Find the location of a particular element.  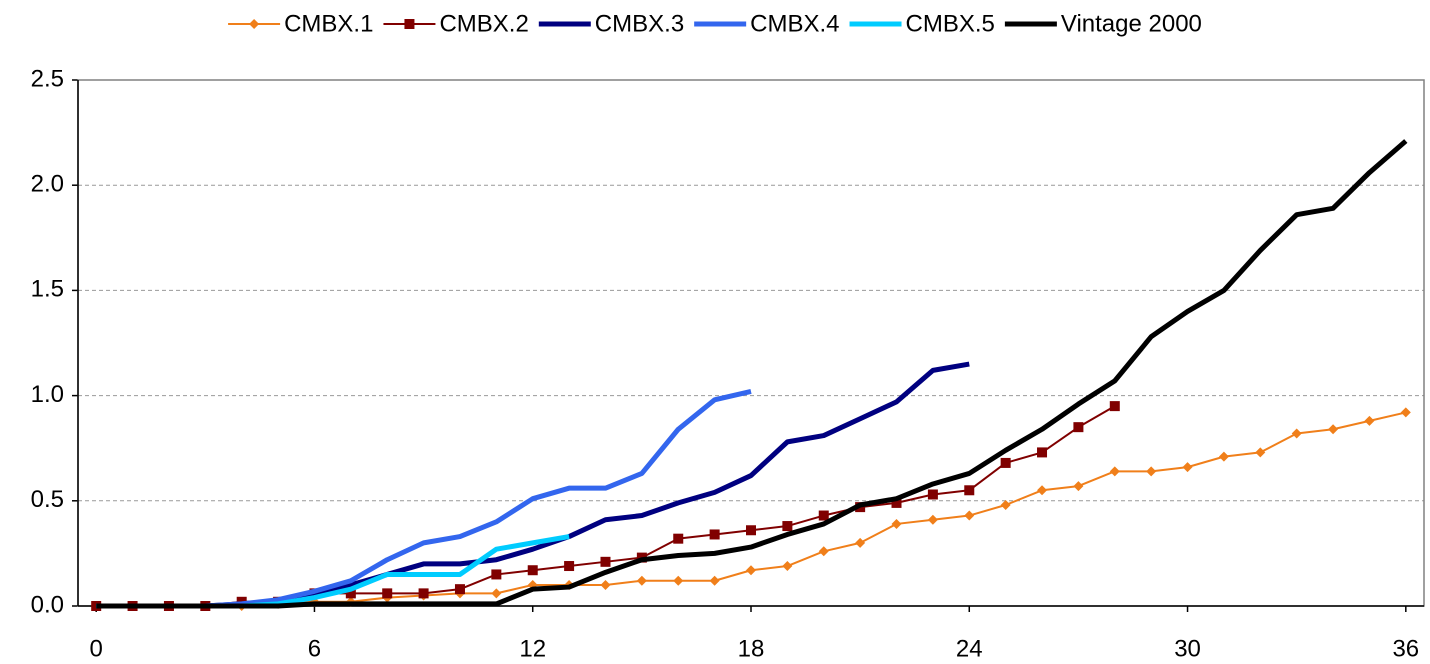

y-tick-label: 0.5 is located at coordinates (47, 499).